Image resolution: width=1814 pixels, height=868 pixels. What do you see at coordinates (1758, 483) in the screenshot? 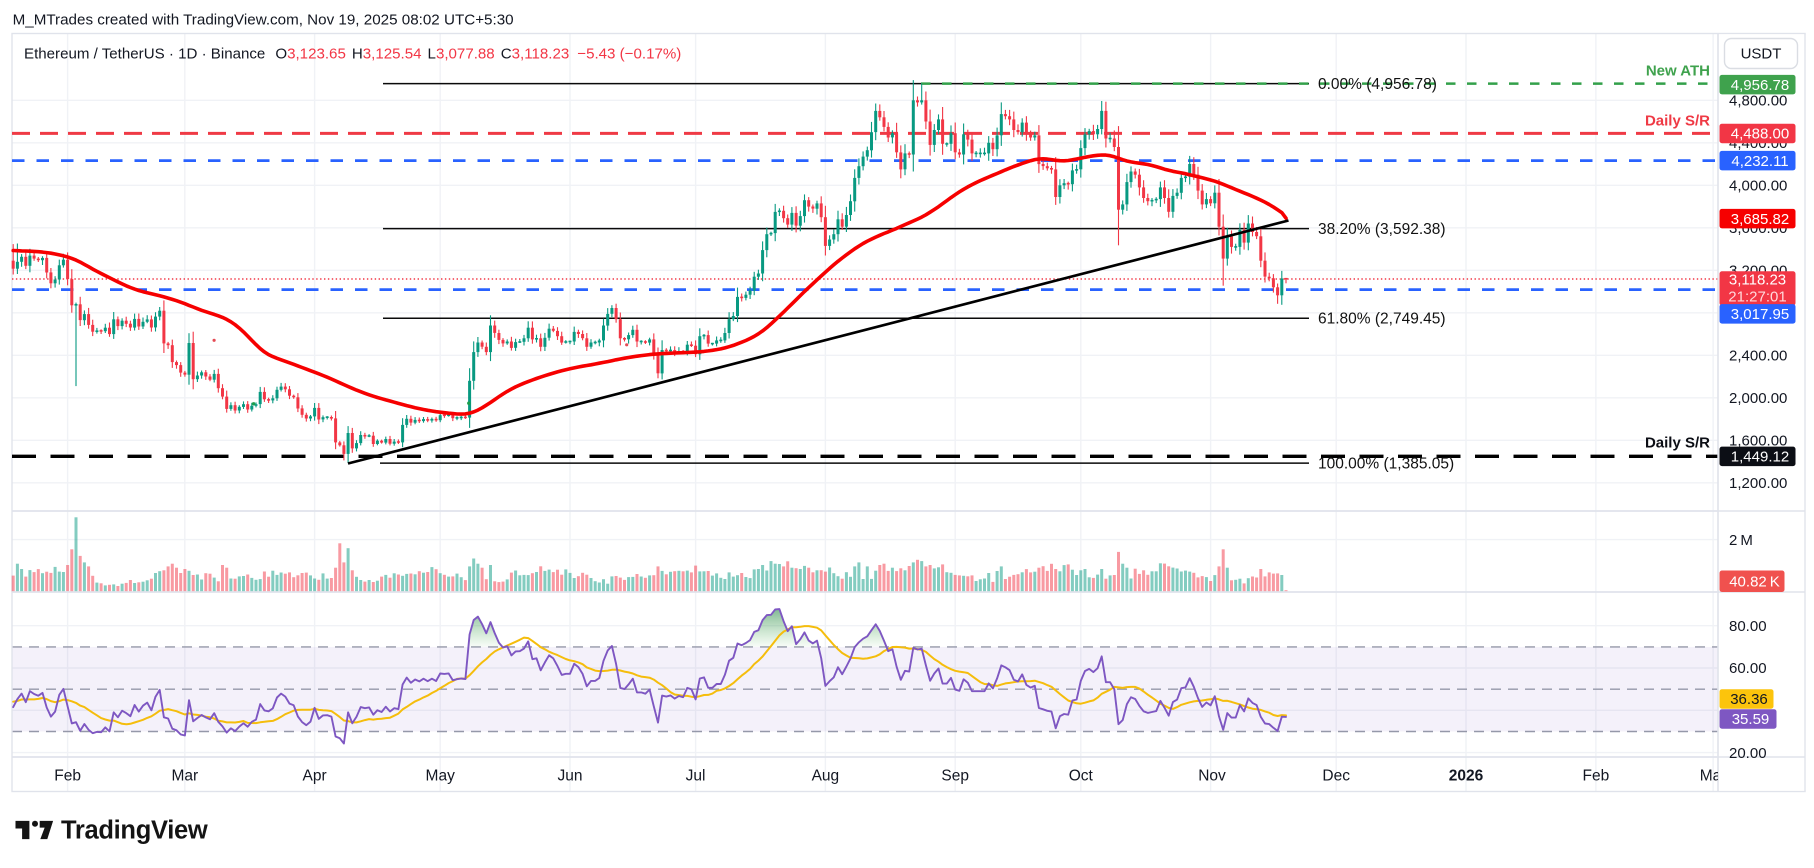
I see `svg-text: 1,200.00` at bounding box center [1758, 483].